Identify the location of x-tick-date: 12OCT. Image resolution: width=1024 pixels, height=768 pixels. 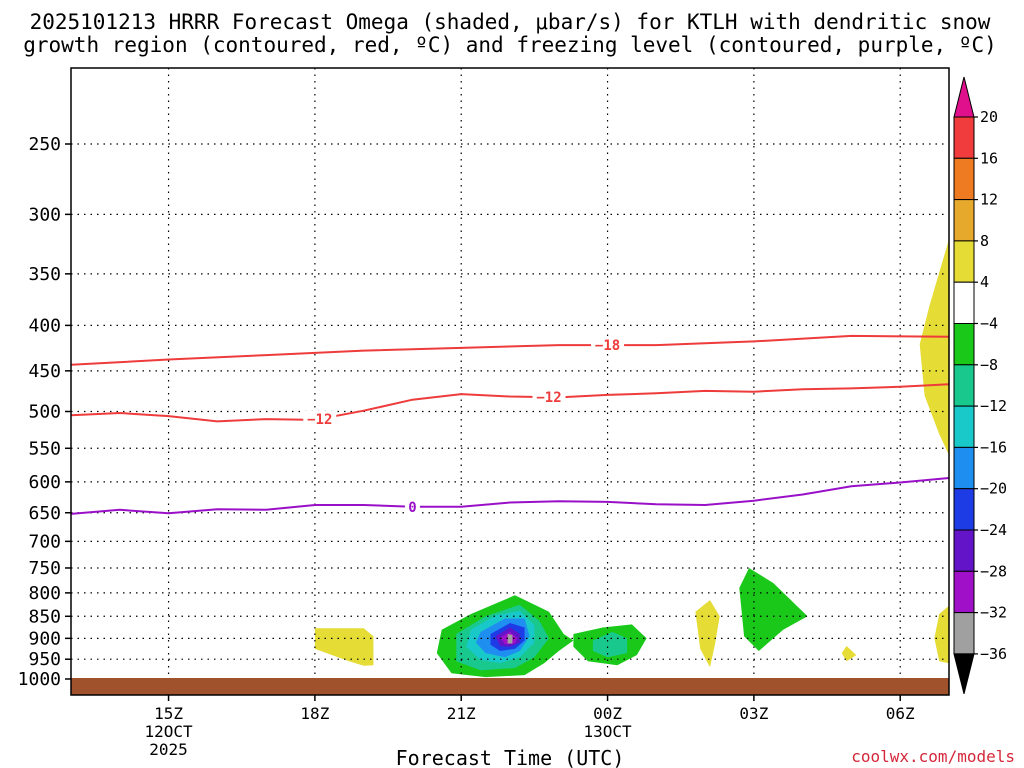
(168, 731).